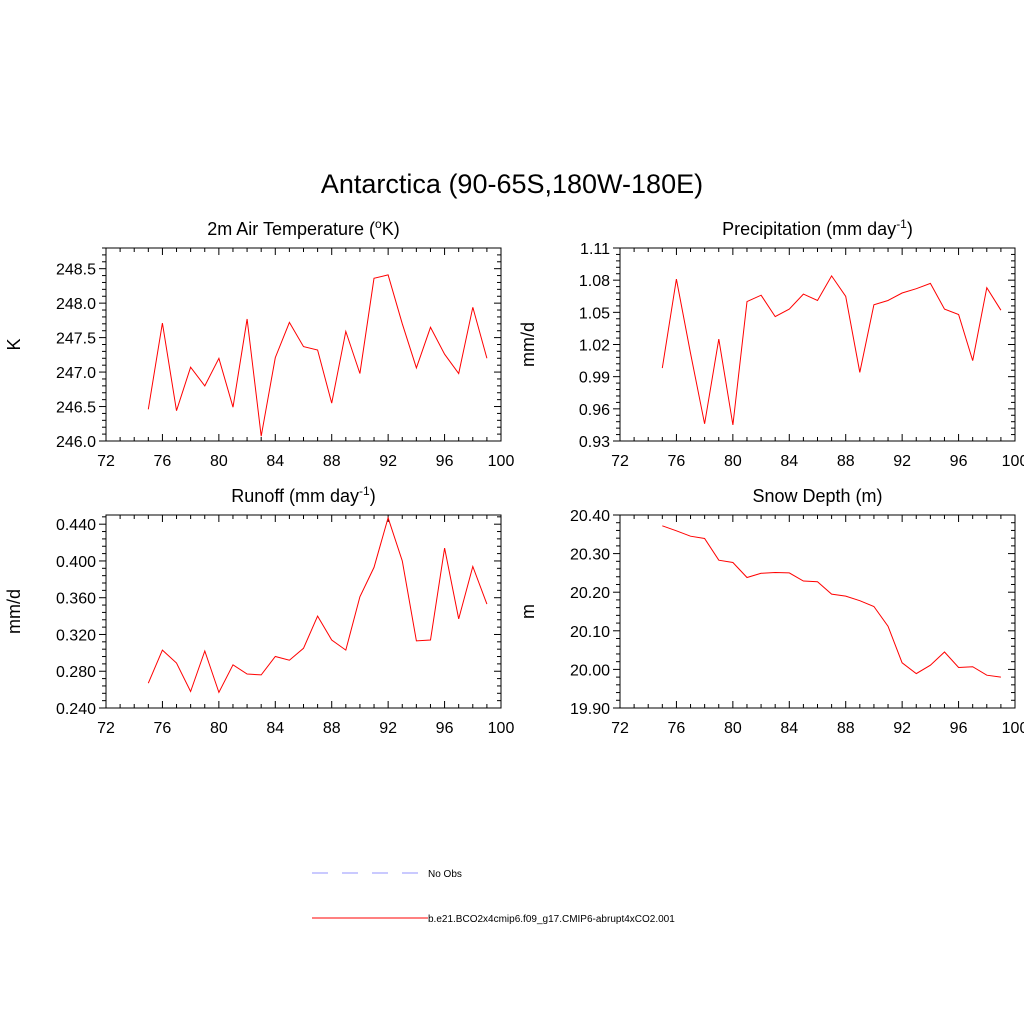  Describe the element at coordinates (809, 229) in the screenshot. I see `panel-title-text: Precipitation (mm day` at that location.